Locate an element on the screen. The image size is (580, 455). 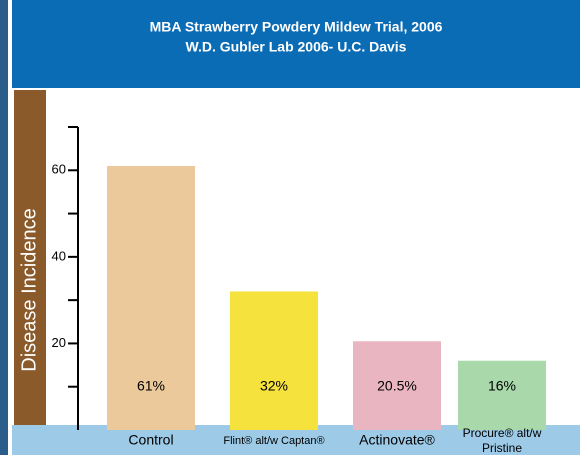
x-tick-label: Actinovate® is located at coordinates (397, 440).